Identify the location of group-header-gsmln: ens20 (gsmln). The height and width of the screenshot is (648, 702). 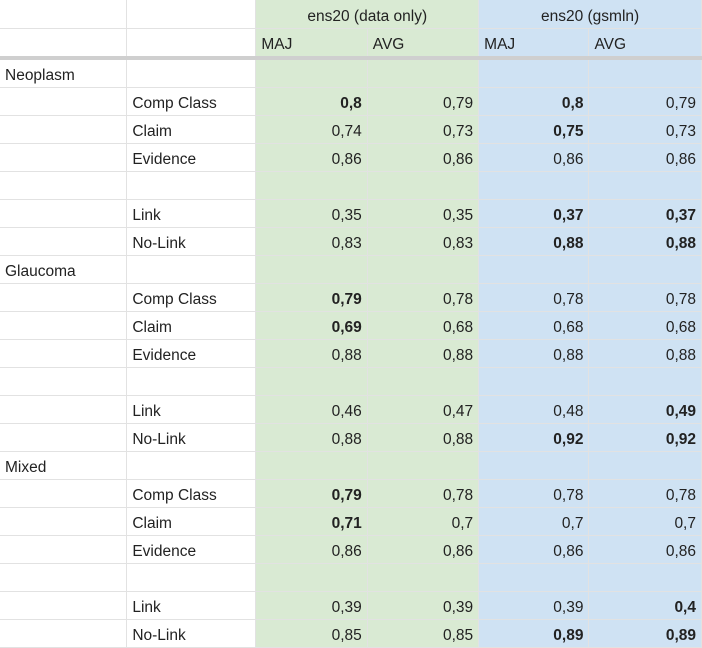
(590, 14).